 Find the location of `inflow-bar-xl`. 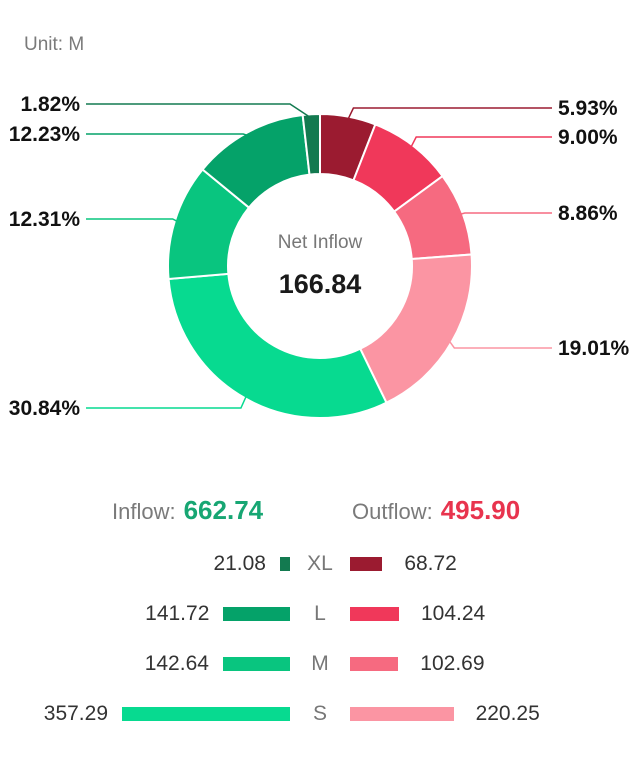

inflow-bar-xl is located at coordinates (285, 564).